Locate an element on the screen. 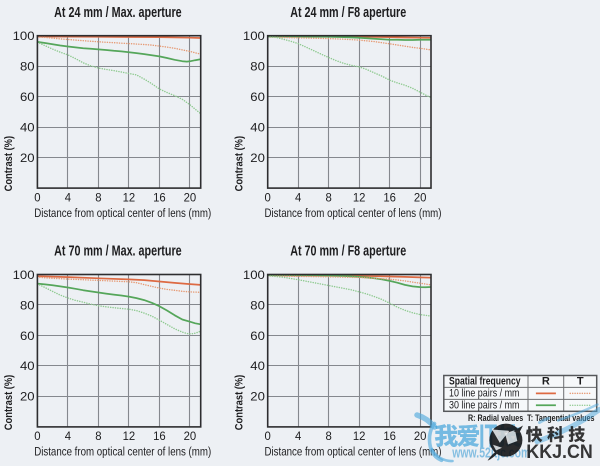 This screenshot has height=471, width=600. svg-text: At 24 mm / Max. aperture is located at coordinates (118, 13).